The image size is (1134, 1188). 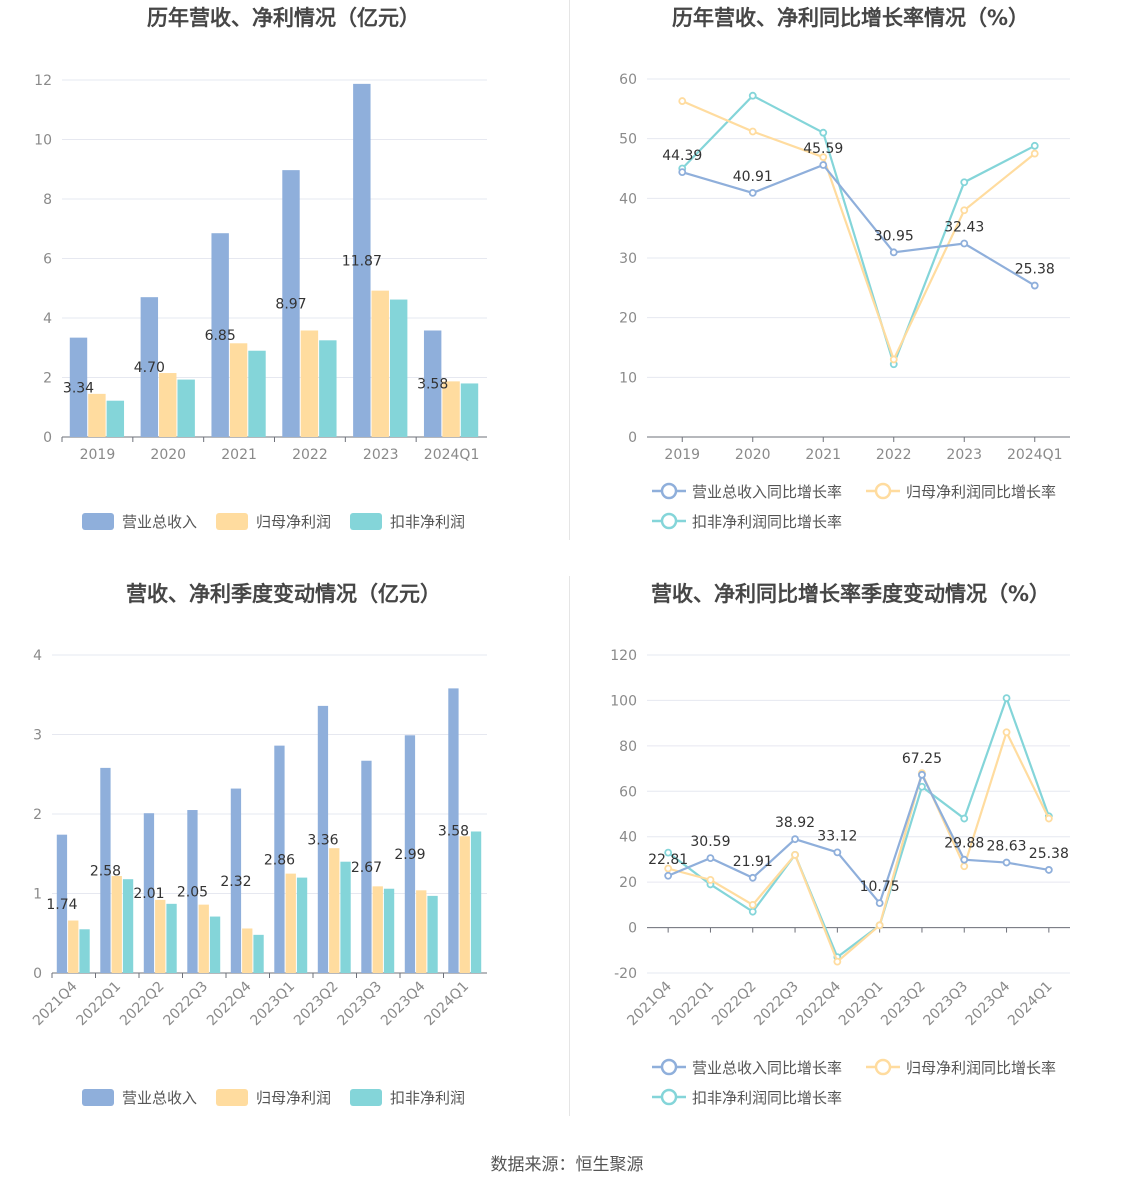 I want to click on y-tick-label: 6, so click(x=47, y=260).